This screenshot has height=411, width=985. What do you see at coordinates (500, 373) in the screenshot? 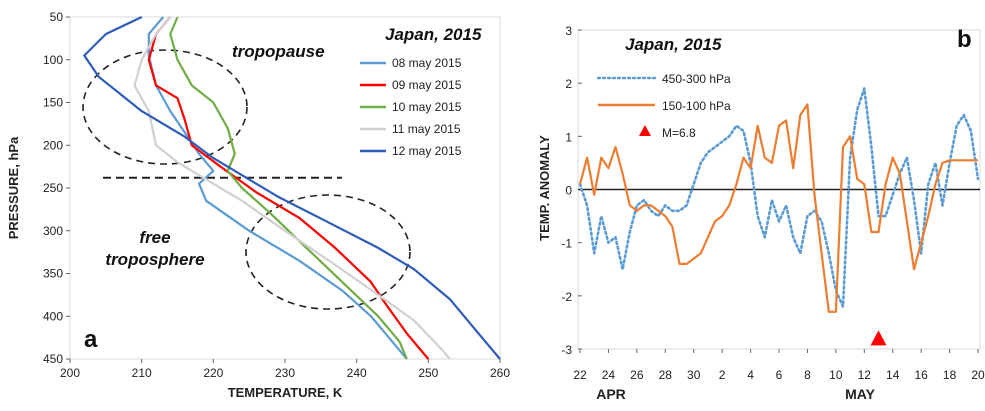
I see `panel-a-x-tick-label: 260` at bounding box center [500, 373].